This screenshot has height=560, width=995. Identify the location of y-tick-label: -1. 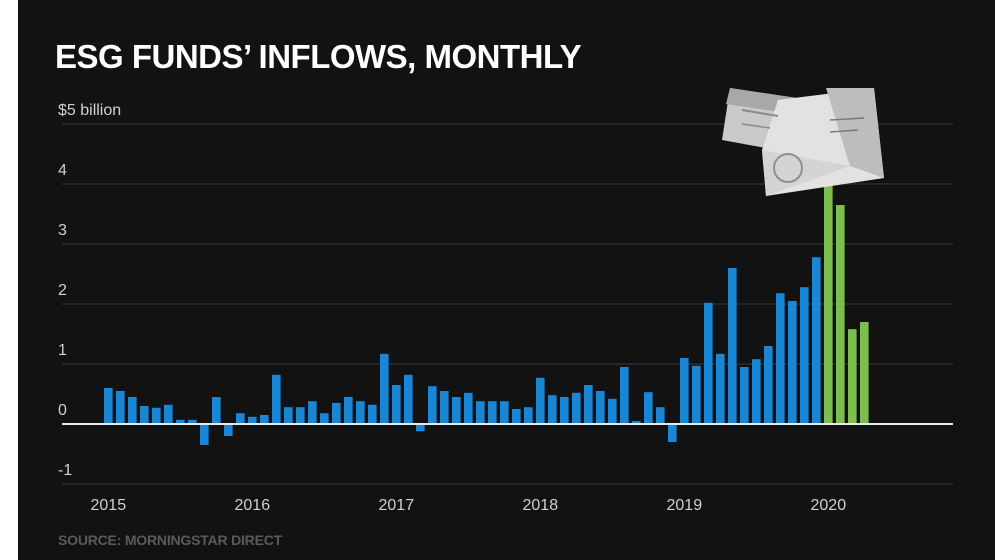
(65, 470).